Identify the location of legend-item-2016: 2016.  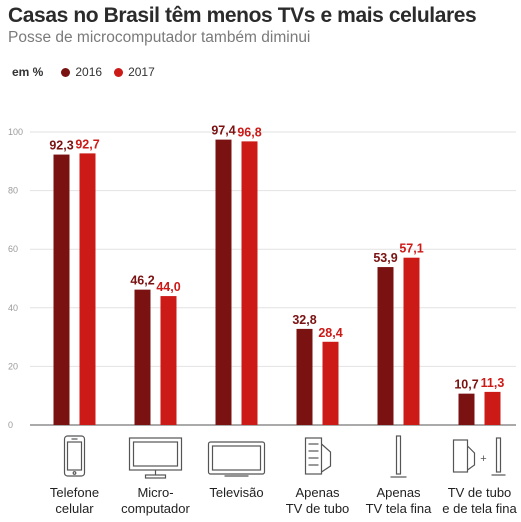
(81, 72).